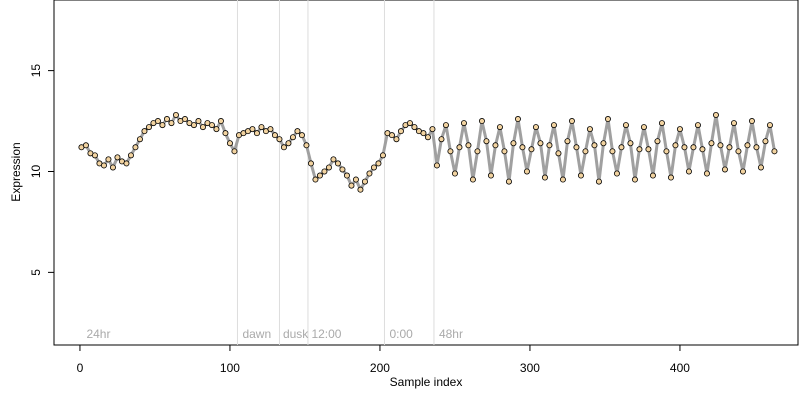  Describe the element at coordinates (296, 334) in the screenshot. I see `annotation: dusk` at that location.